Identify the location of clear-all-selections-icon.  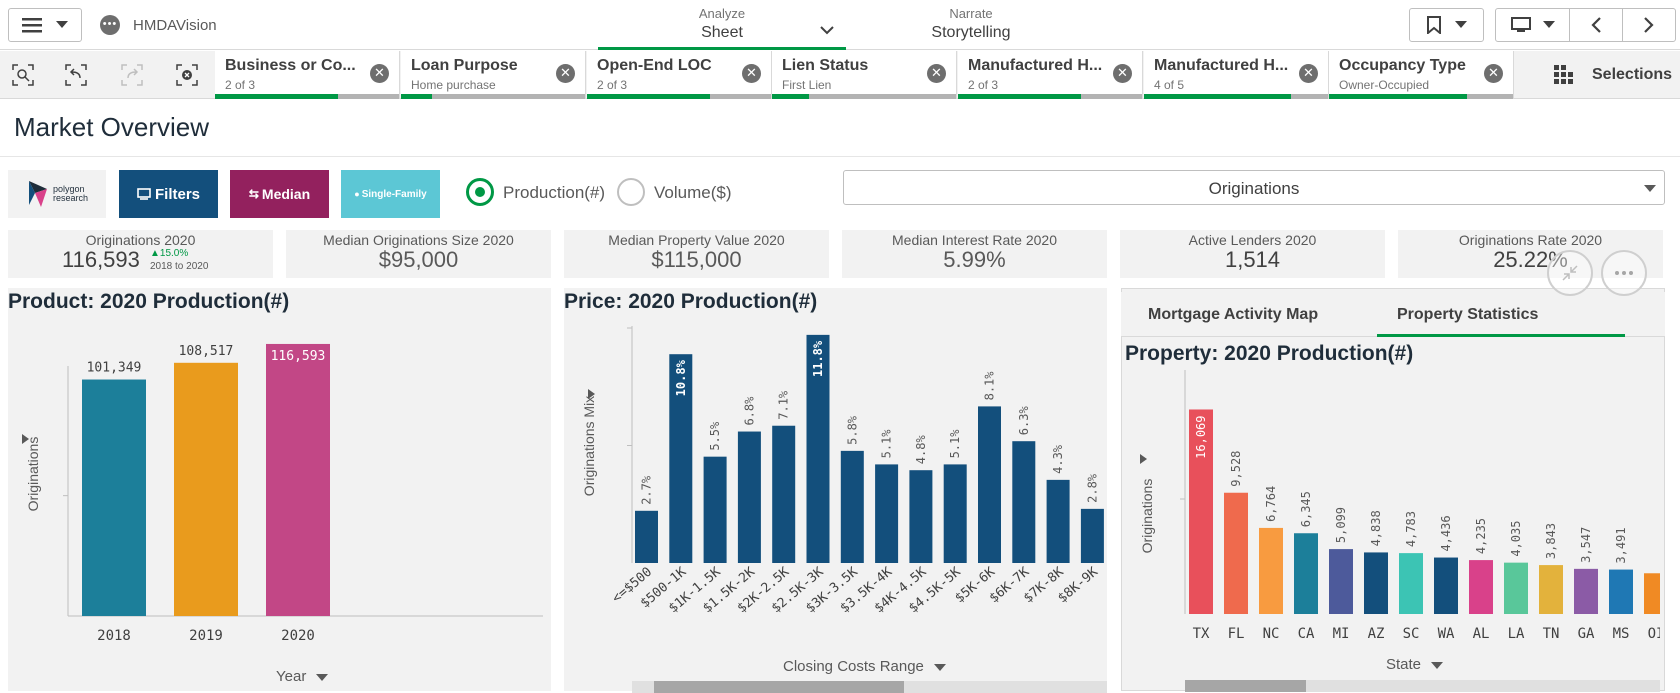
(187, 75).